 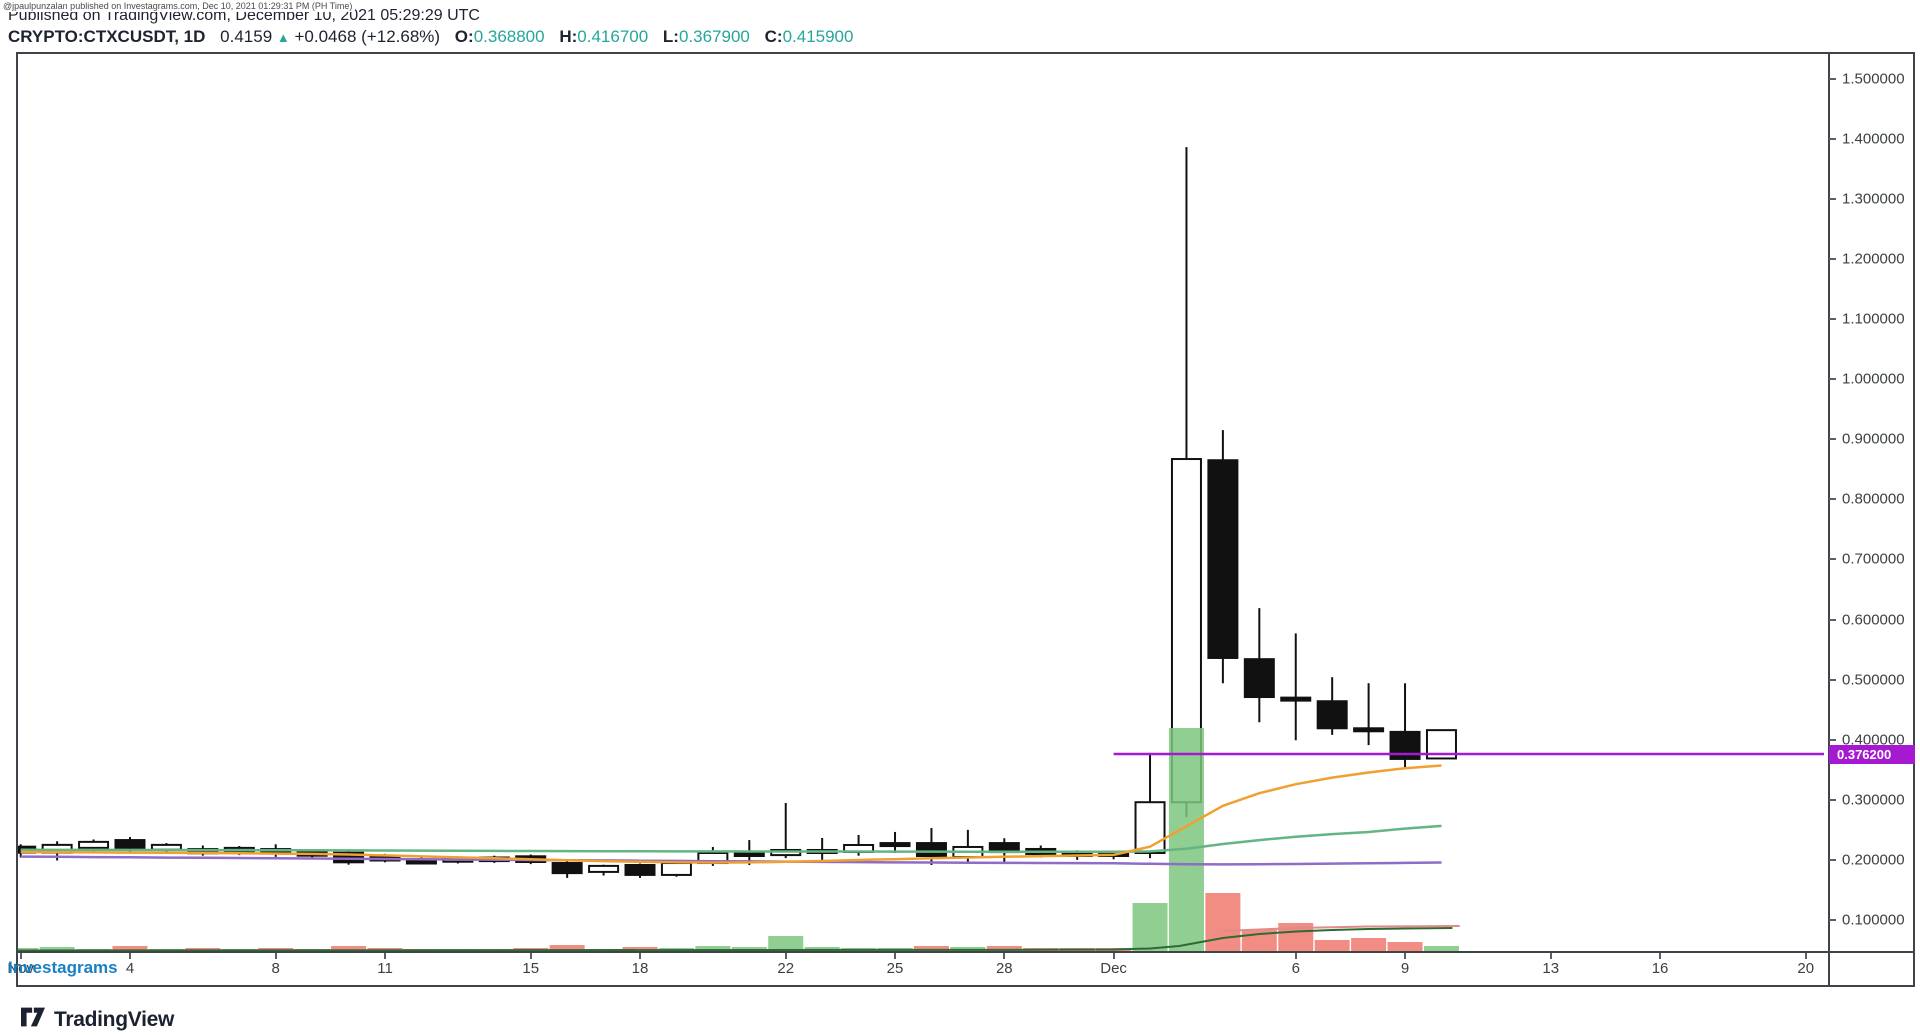 I want to click on tradingview-footer: TradingView, so click(x=97, y=1019).